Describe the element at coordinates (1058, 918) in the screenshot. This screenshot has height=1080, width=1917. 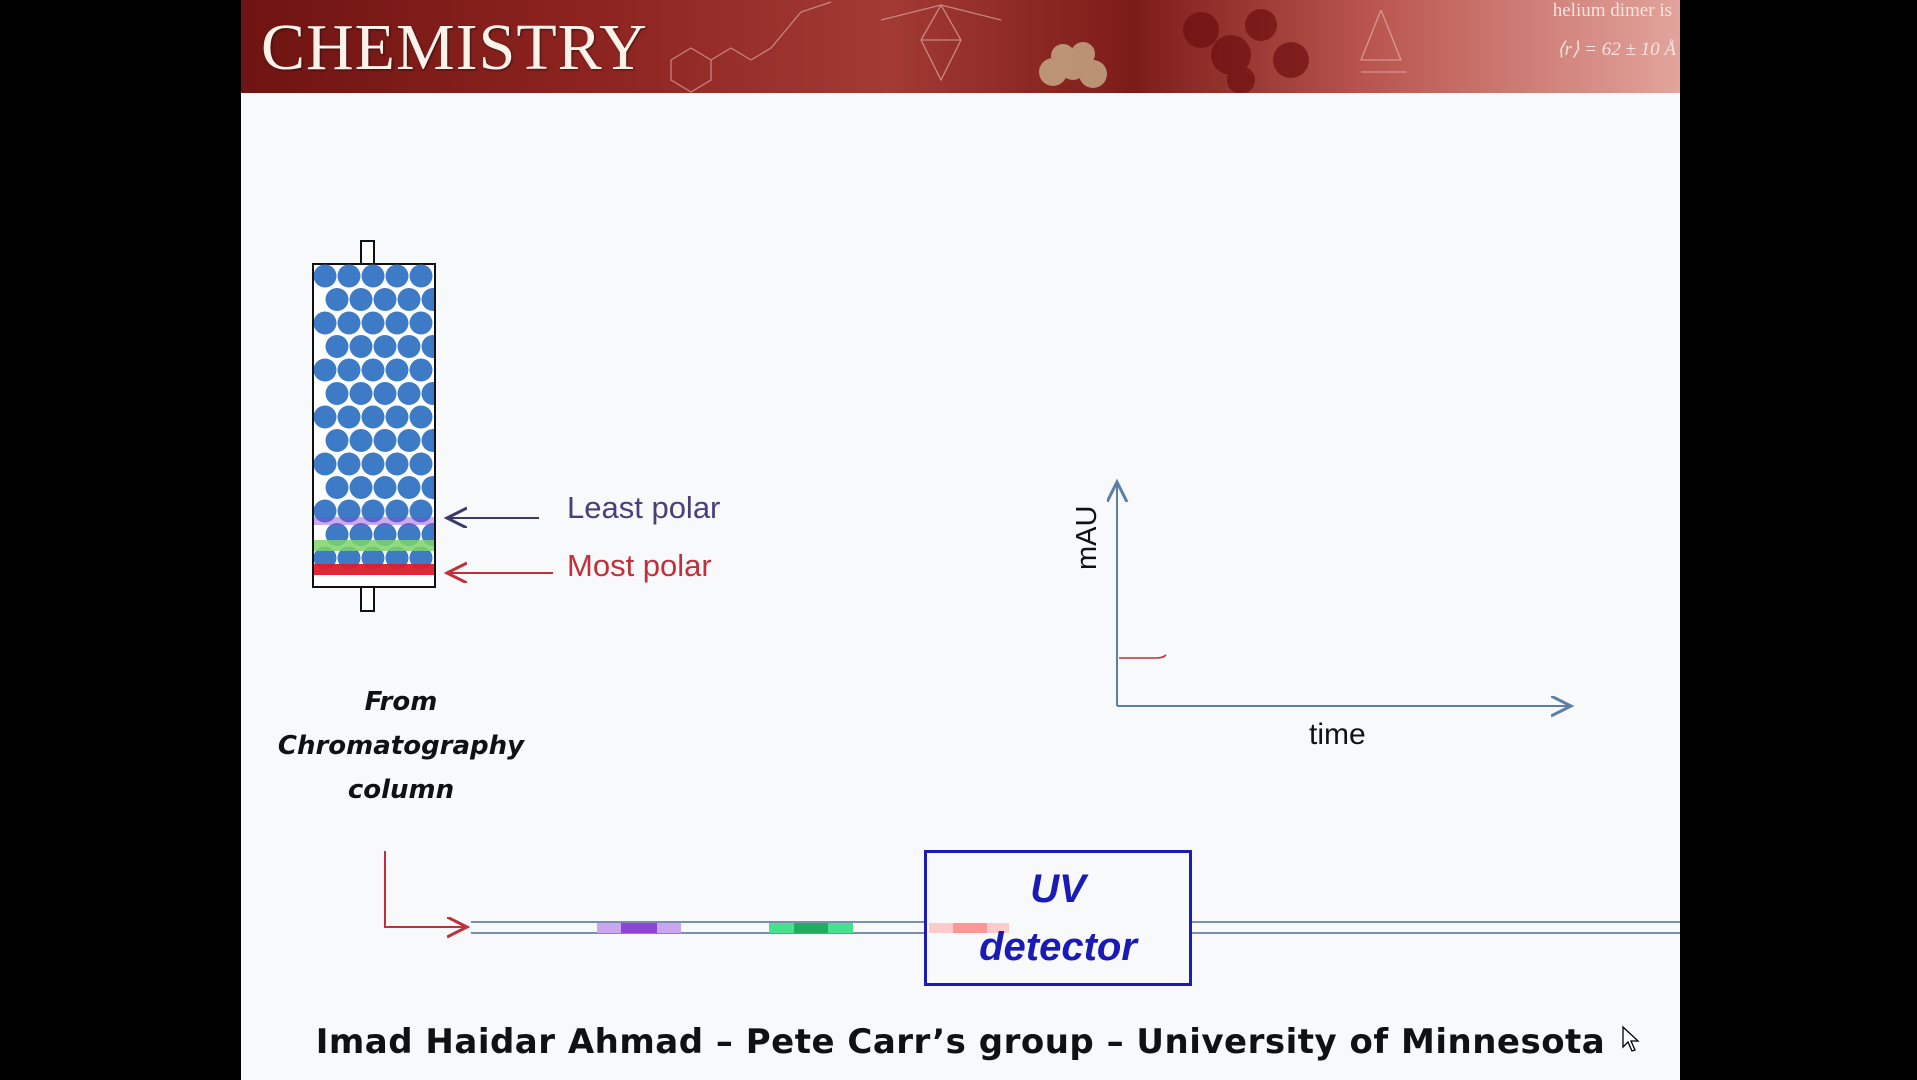
I see `uv-detector-box: UV detector` at that location.